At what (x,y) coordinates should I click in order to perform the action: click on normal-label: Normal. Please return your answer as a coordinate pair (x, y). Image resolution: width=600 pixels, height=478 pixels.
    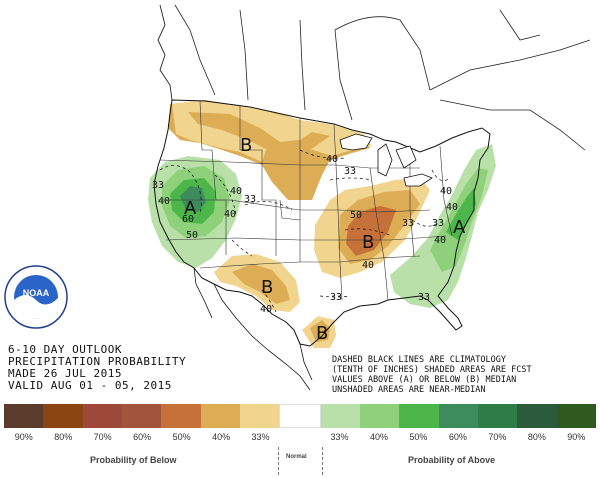
    Looking at the image, I should click on (296, 457).